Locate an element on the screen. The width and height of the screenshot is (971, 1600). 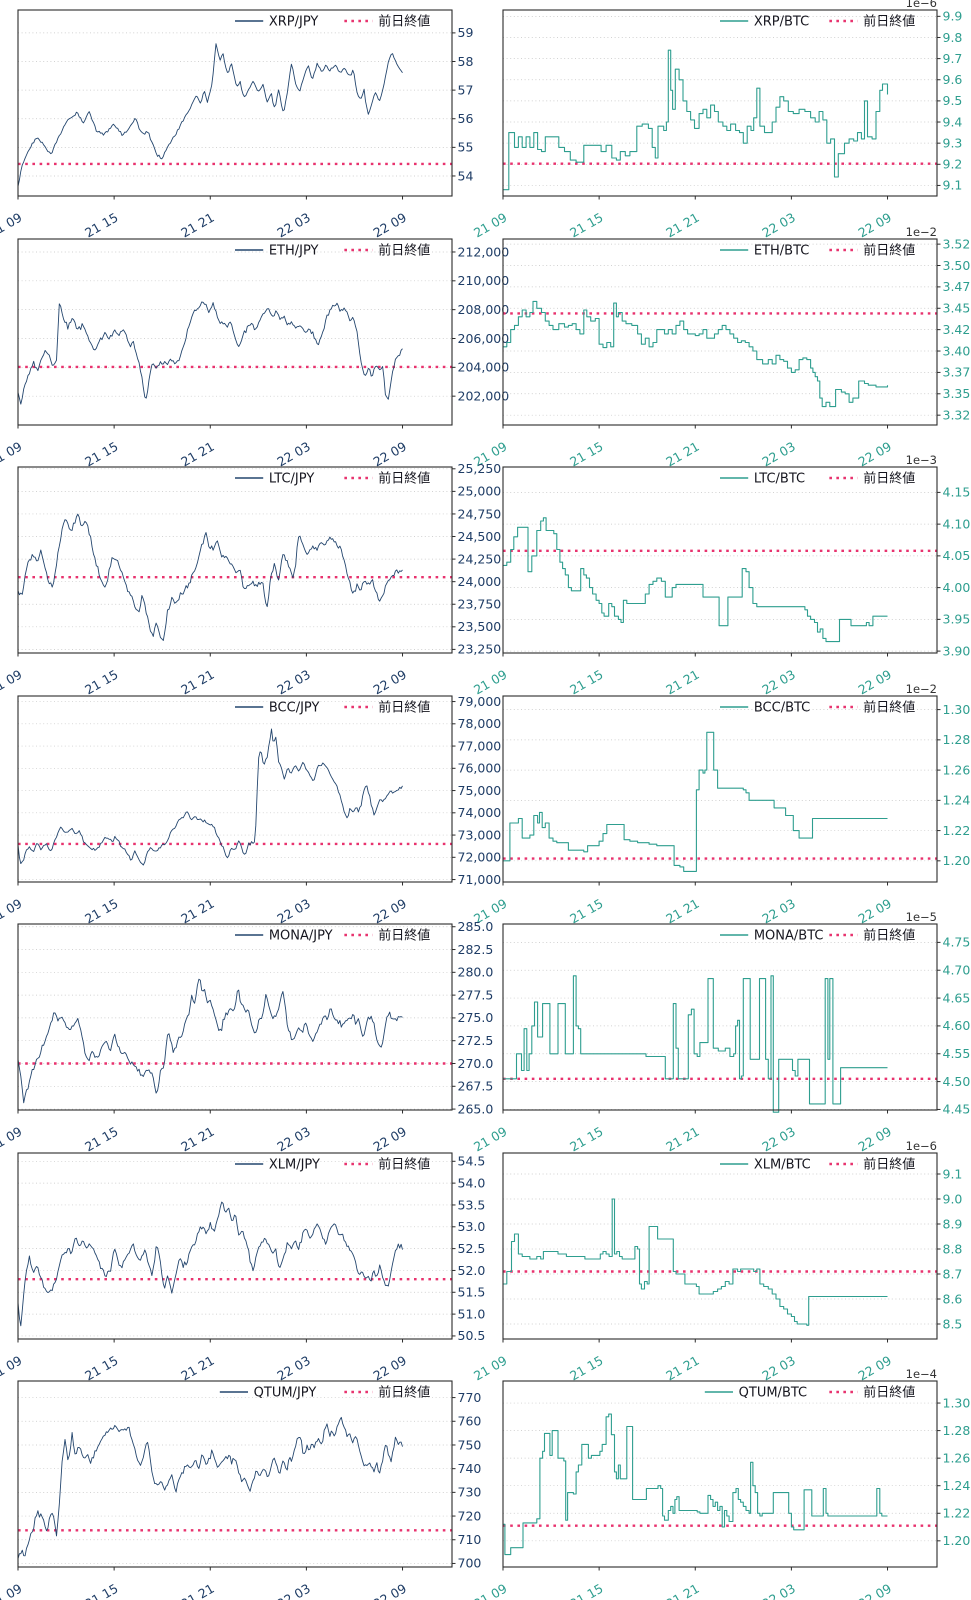
y-tick-label: 3.475 is located at coordinates (957, 286).